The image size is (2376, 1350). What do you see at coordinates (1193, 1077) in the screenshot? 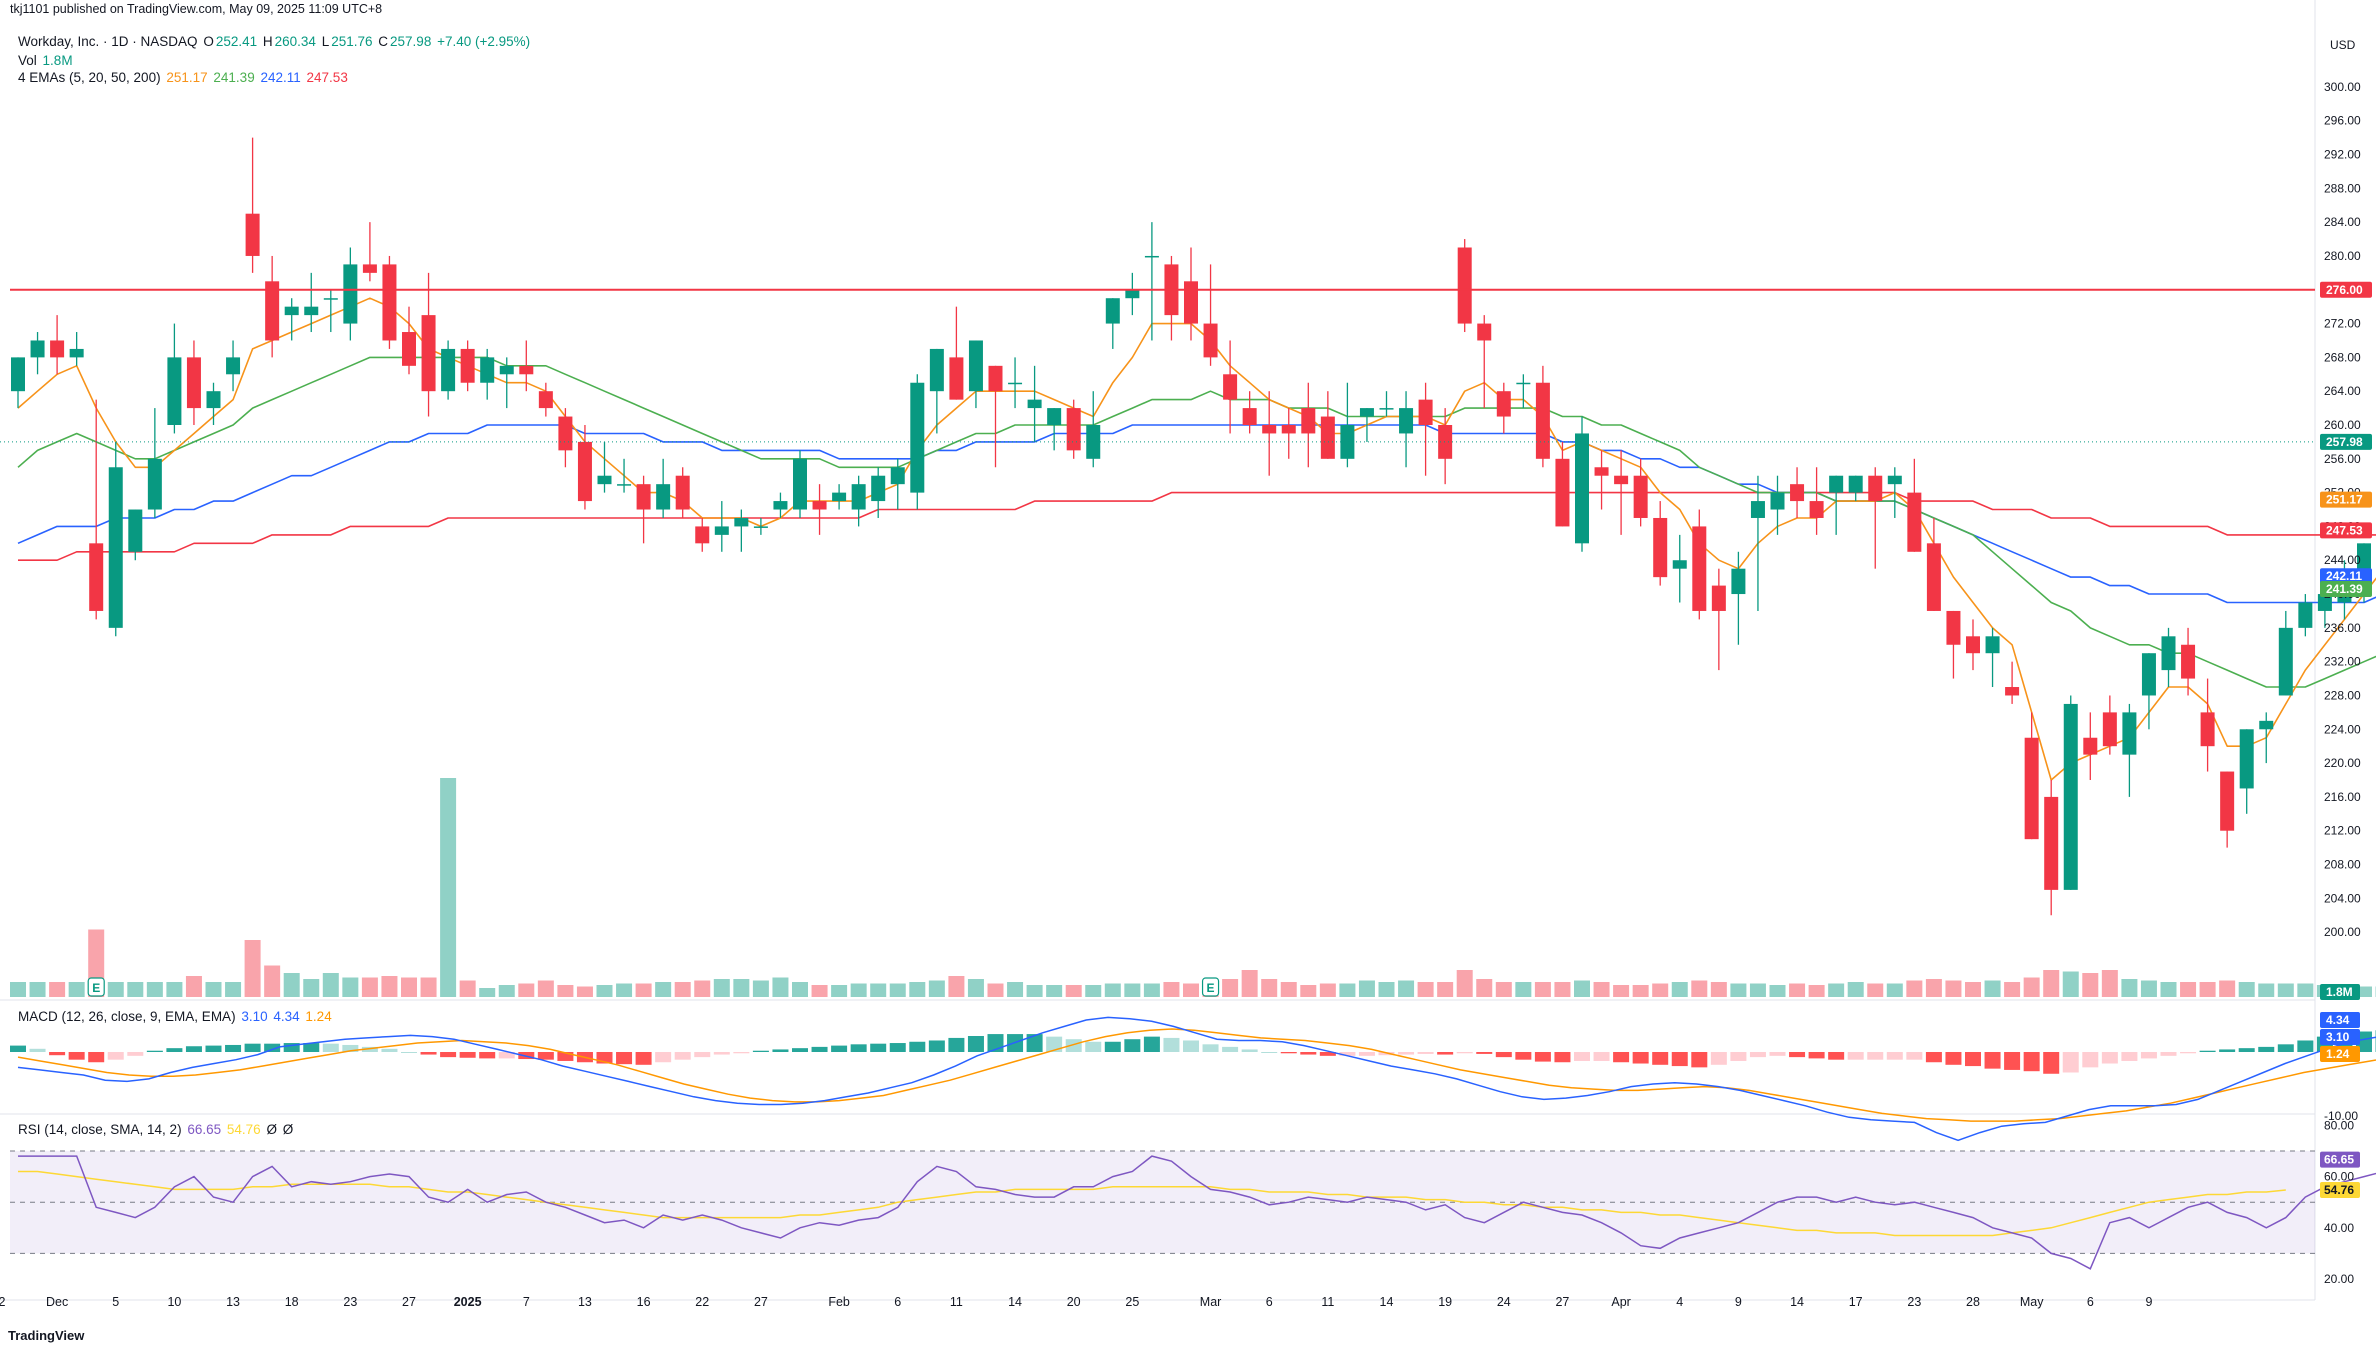
I see `macd-pane: 0-10.004.343.101.24` at bounding box center [1193, 1077].